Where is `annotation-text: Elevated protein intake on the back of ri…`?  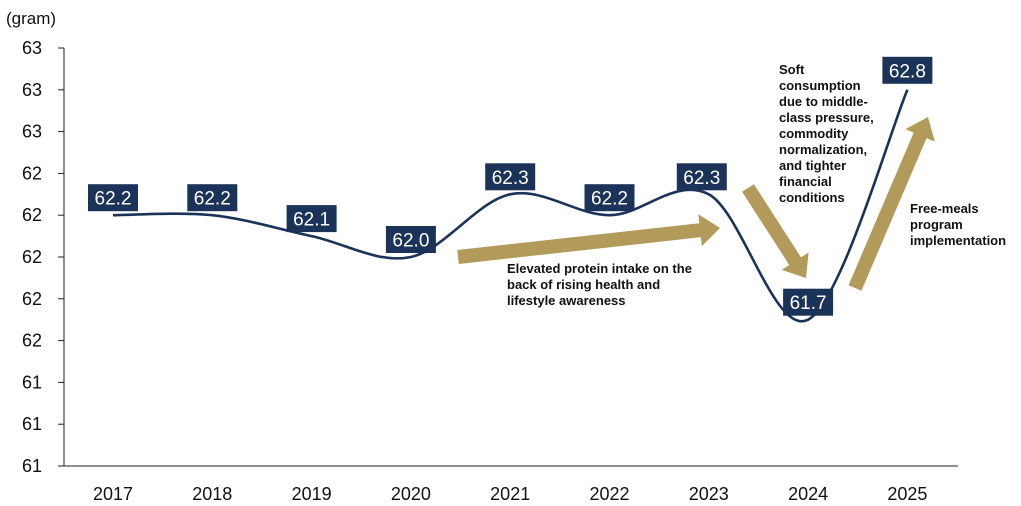 annotation-text: Elevated protein intake on the back of ri… is located at coordinates (599, 284).